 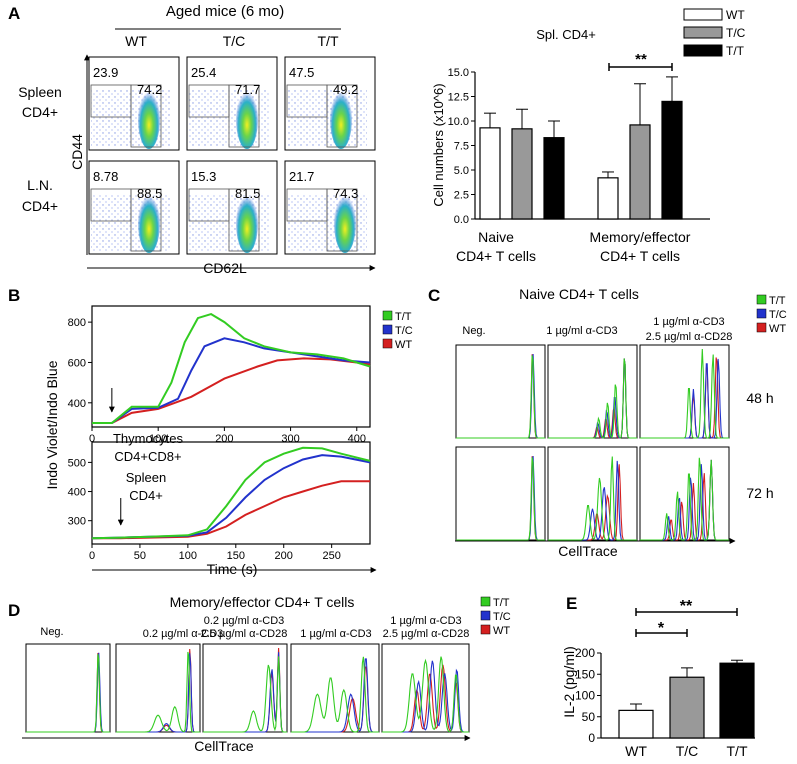 I want to click on group-label-memory: Memory/effector, so click(x=640, y=237).